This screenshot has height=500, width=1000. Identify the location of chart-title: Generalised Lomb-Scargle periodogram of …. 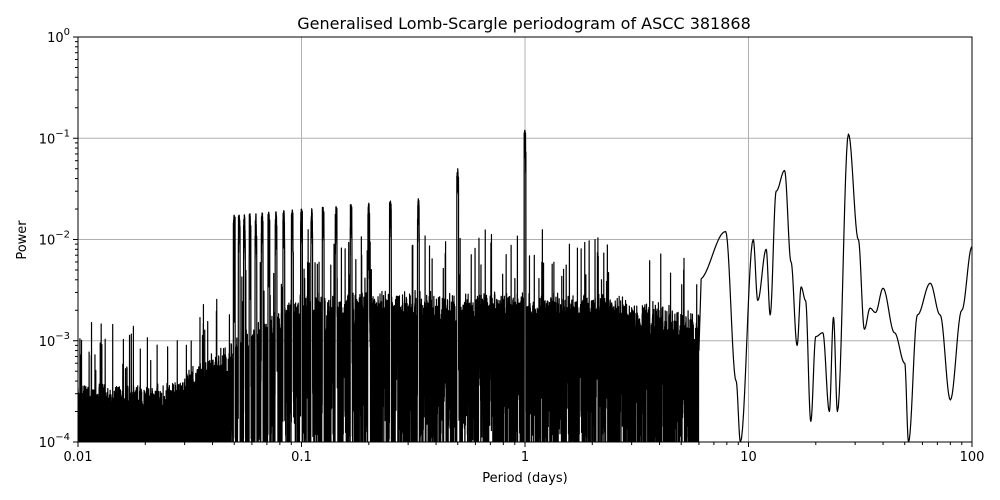
(524, 23).